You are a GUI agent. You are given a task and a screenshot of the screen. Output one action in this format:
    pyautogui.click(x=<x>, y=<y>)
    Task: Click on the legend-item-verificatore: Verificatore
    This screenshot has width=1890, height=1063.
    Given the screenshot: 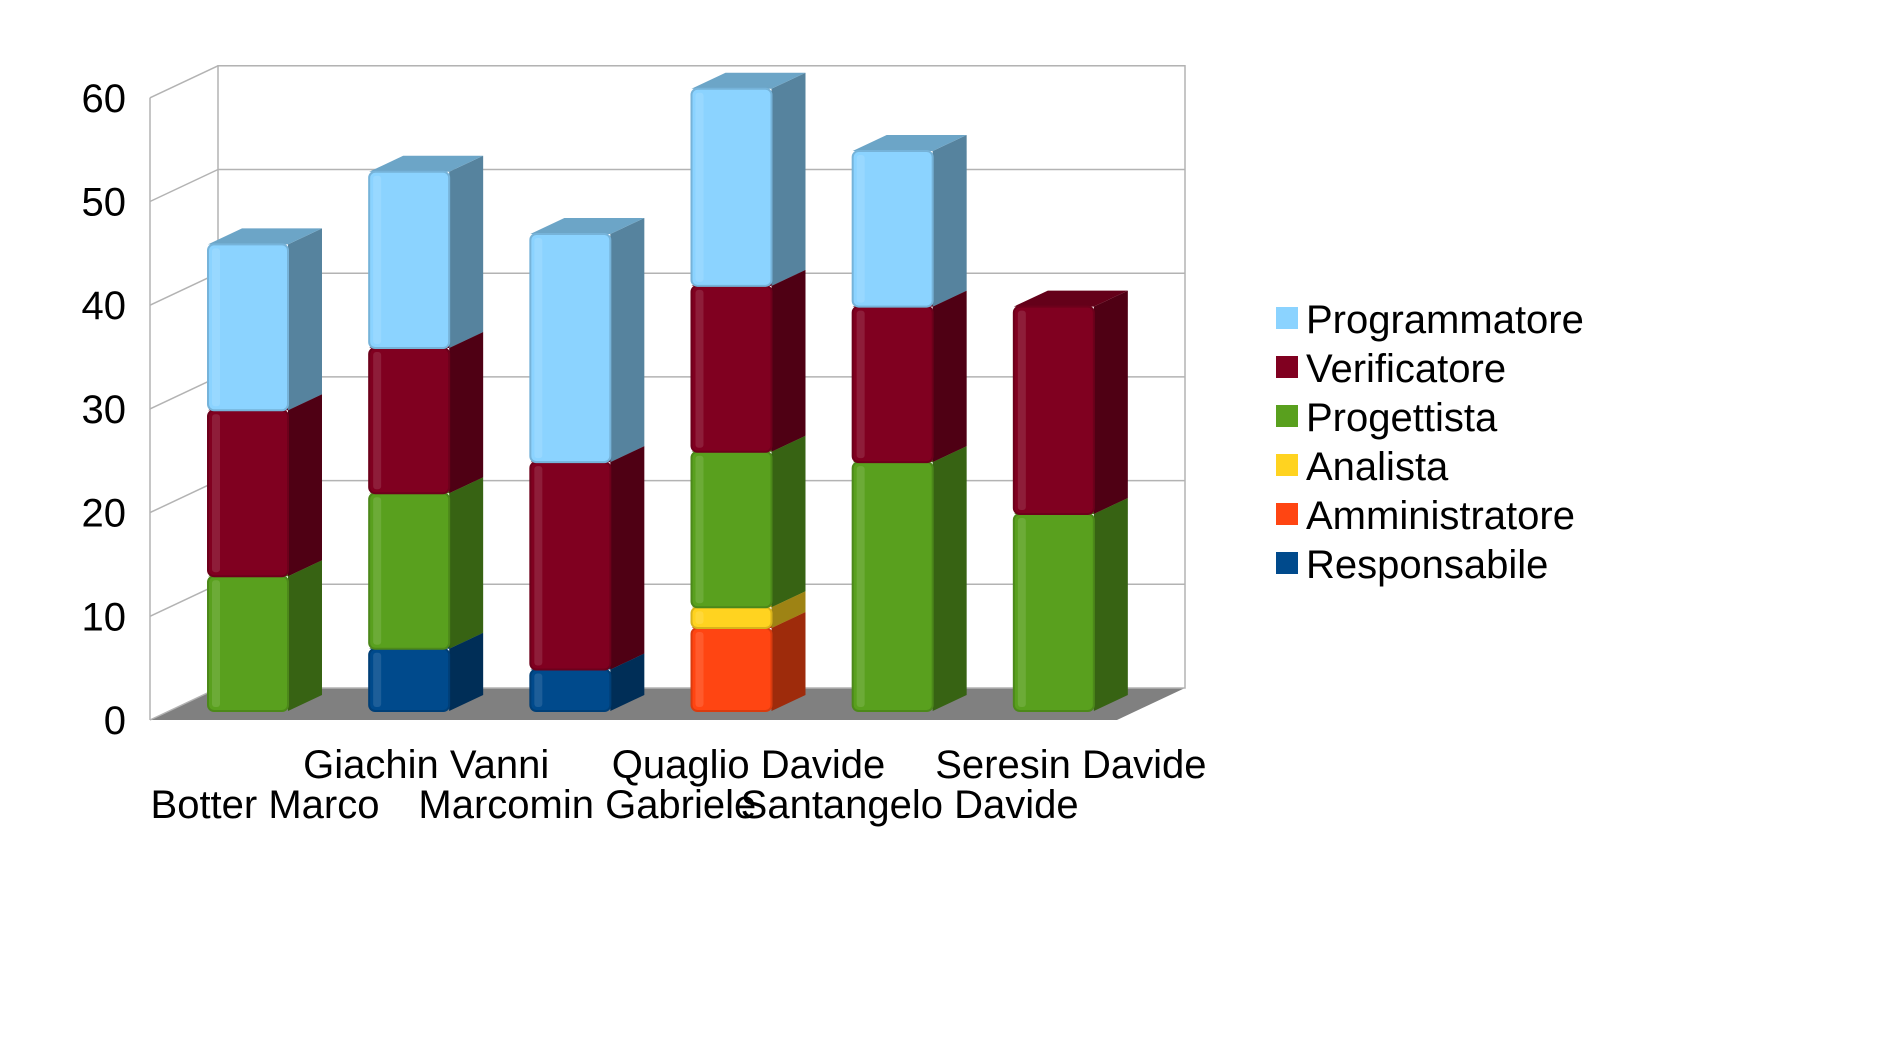 What is the action you would take?
    pyautogui.click(x=1391, y=369)
    